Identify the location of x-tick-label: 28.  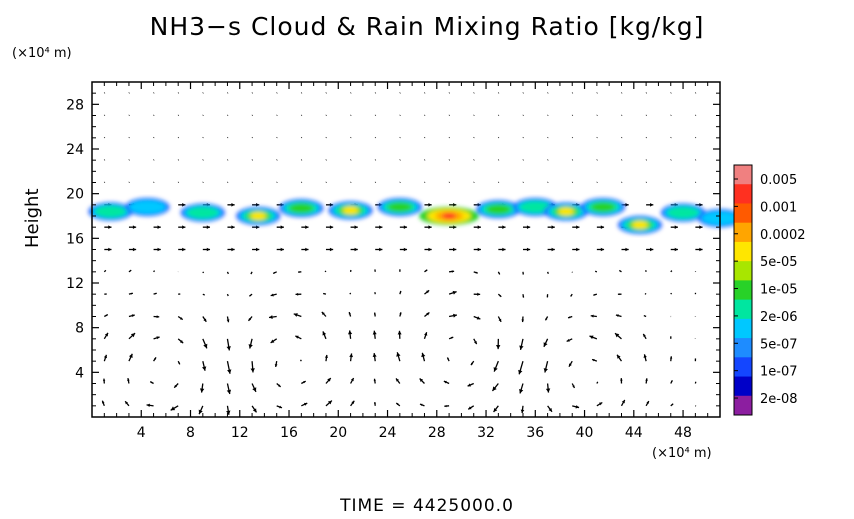
(437, 433).